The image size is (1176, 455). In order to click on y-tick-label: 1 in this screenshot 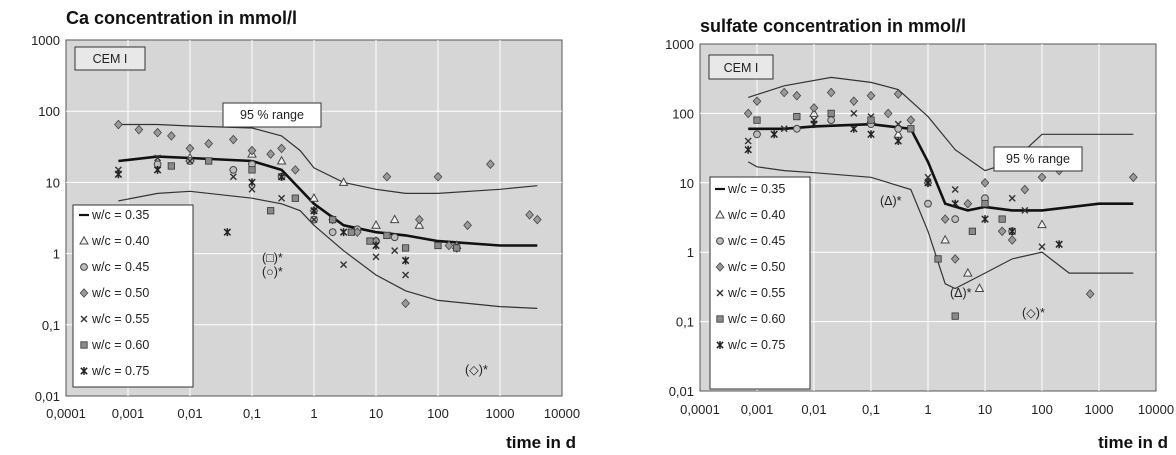, I will do `click(56, 254)`.